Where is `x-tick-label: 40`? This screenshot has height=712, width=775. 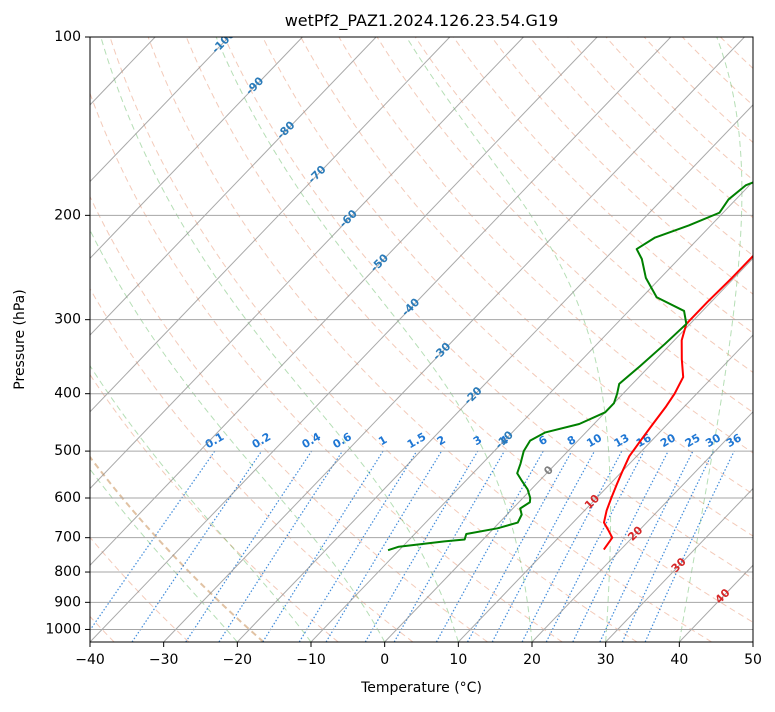 x-tick-label: 40 is located at coordinates (679, 660).